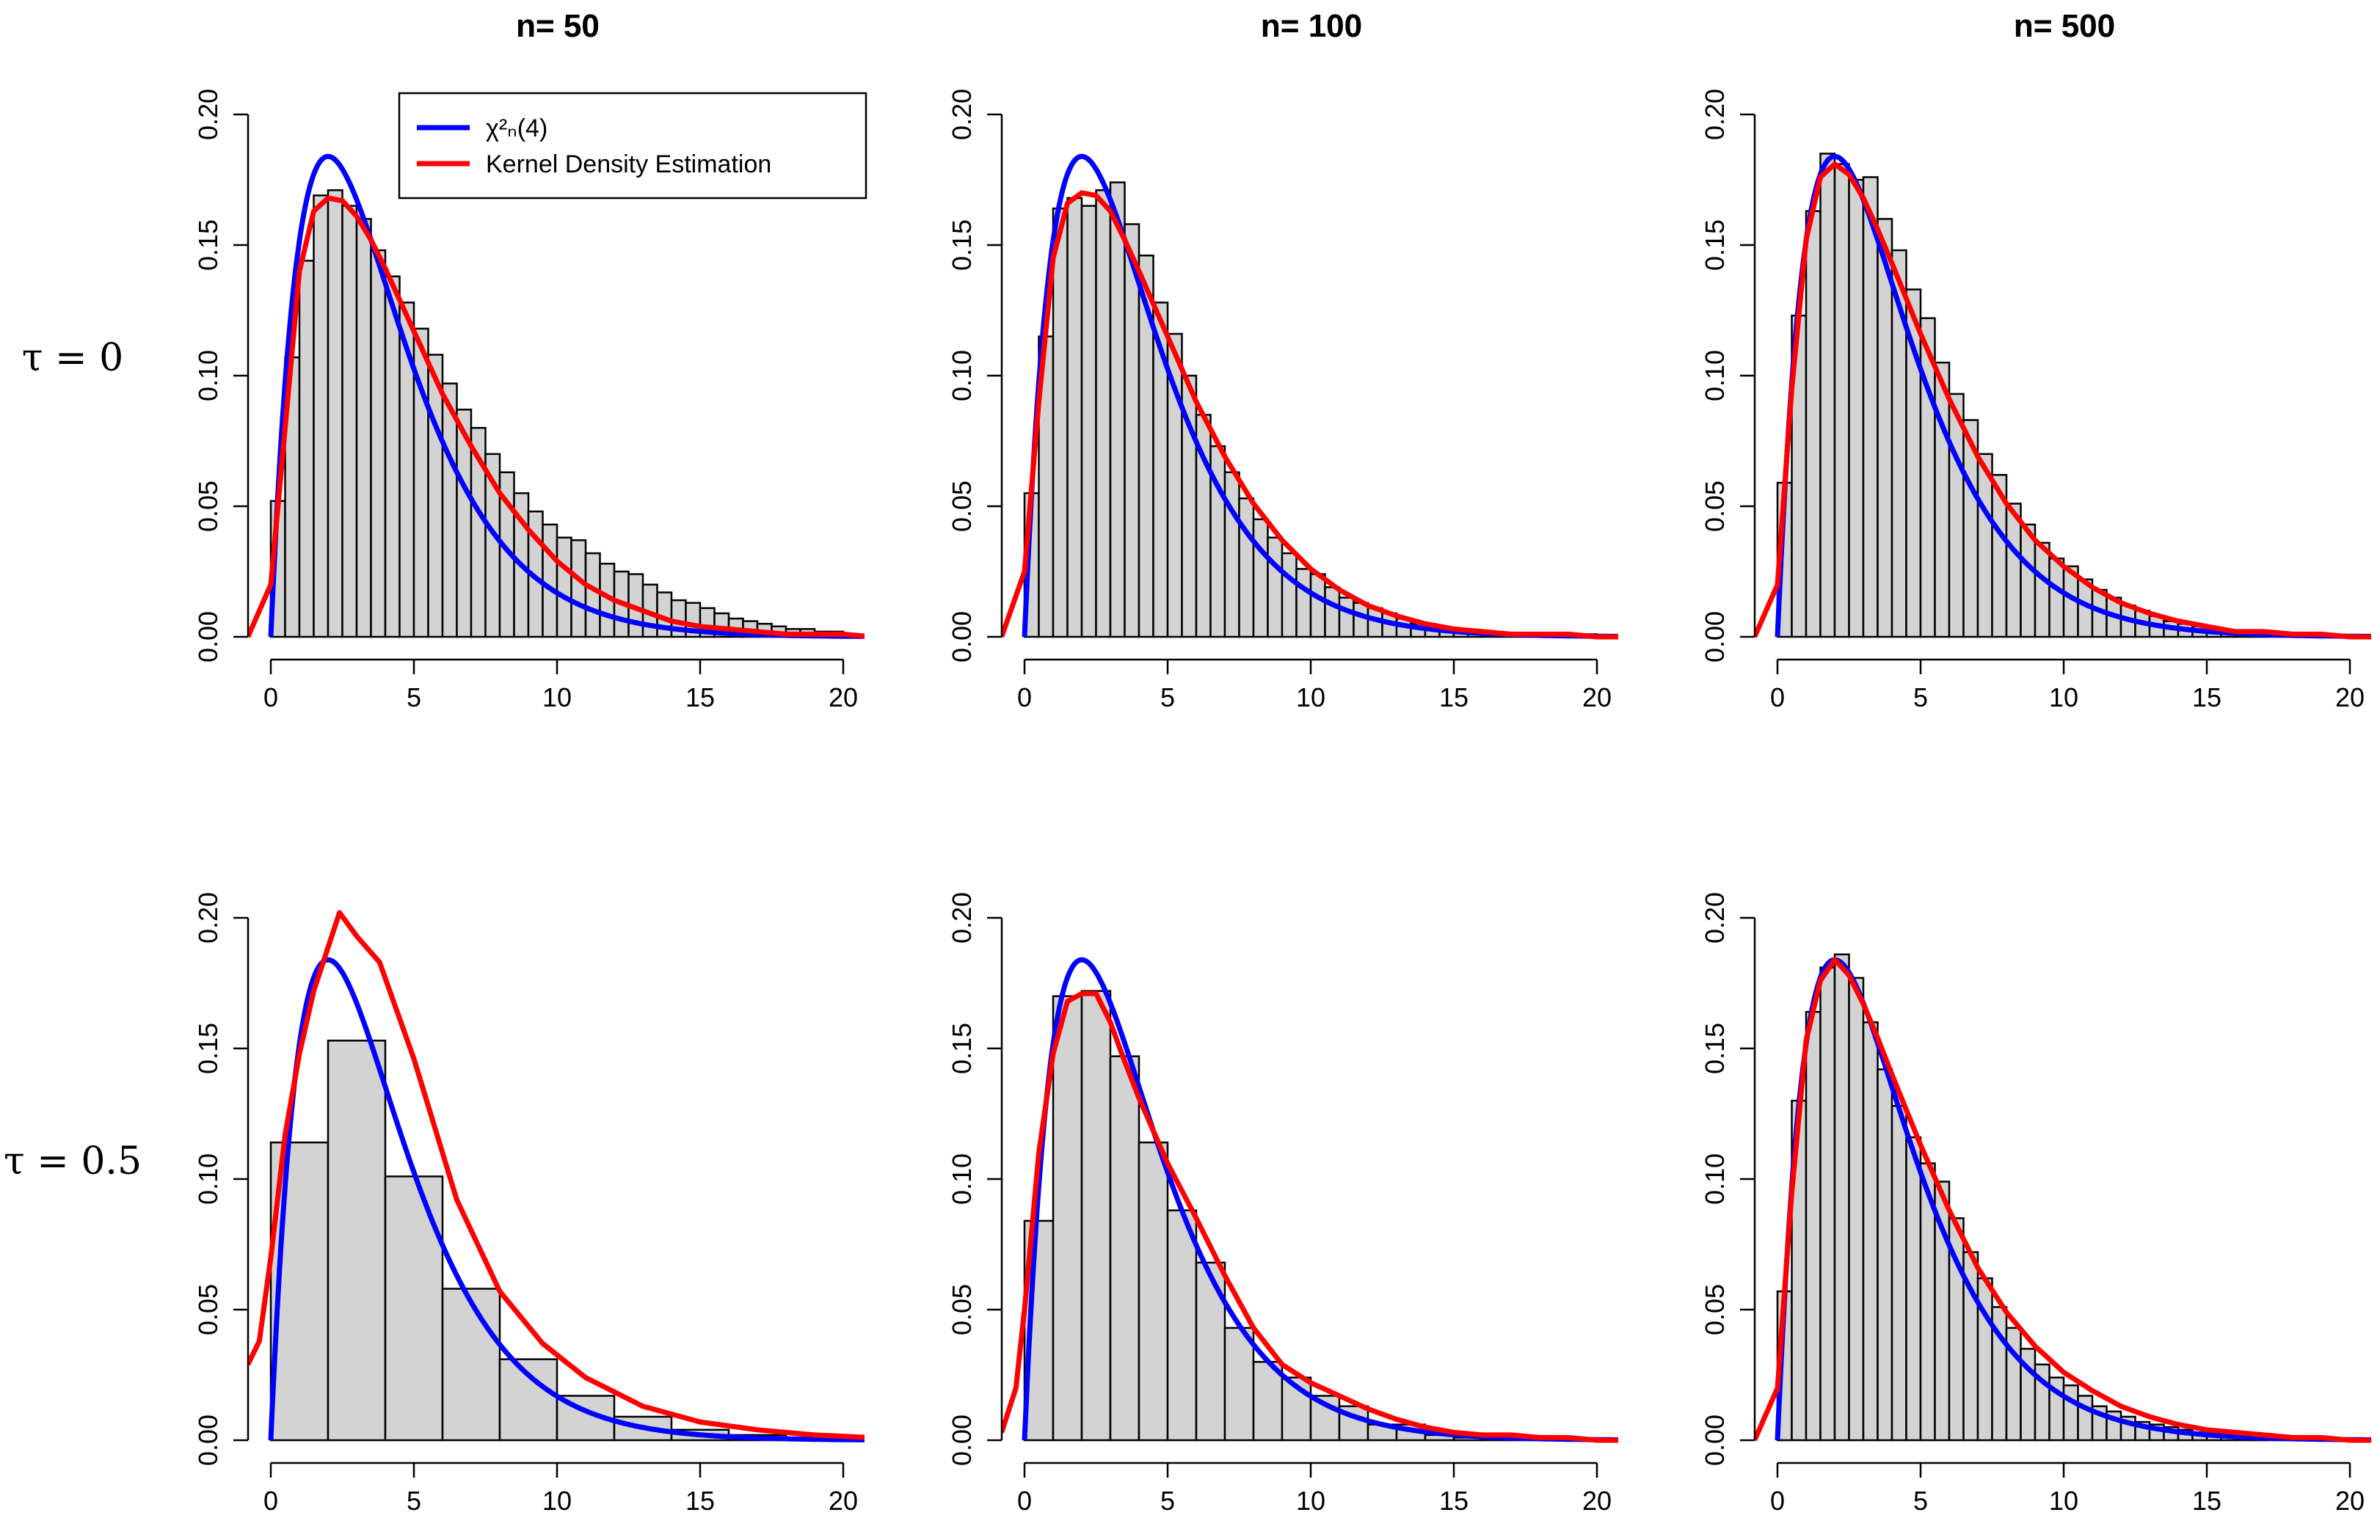 The height and width of the screenshot is (1540, 2380). I want to click on chisq-density-curve, so click(566, 1199).